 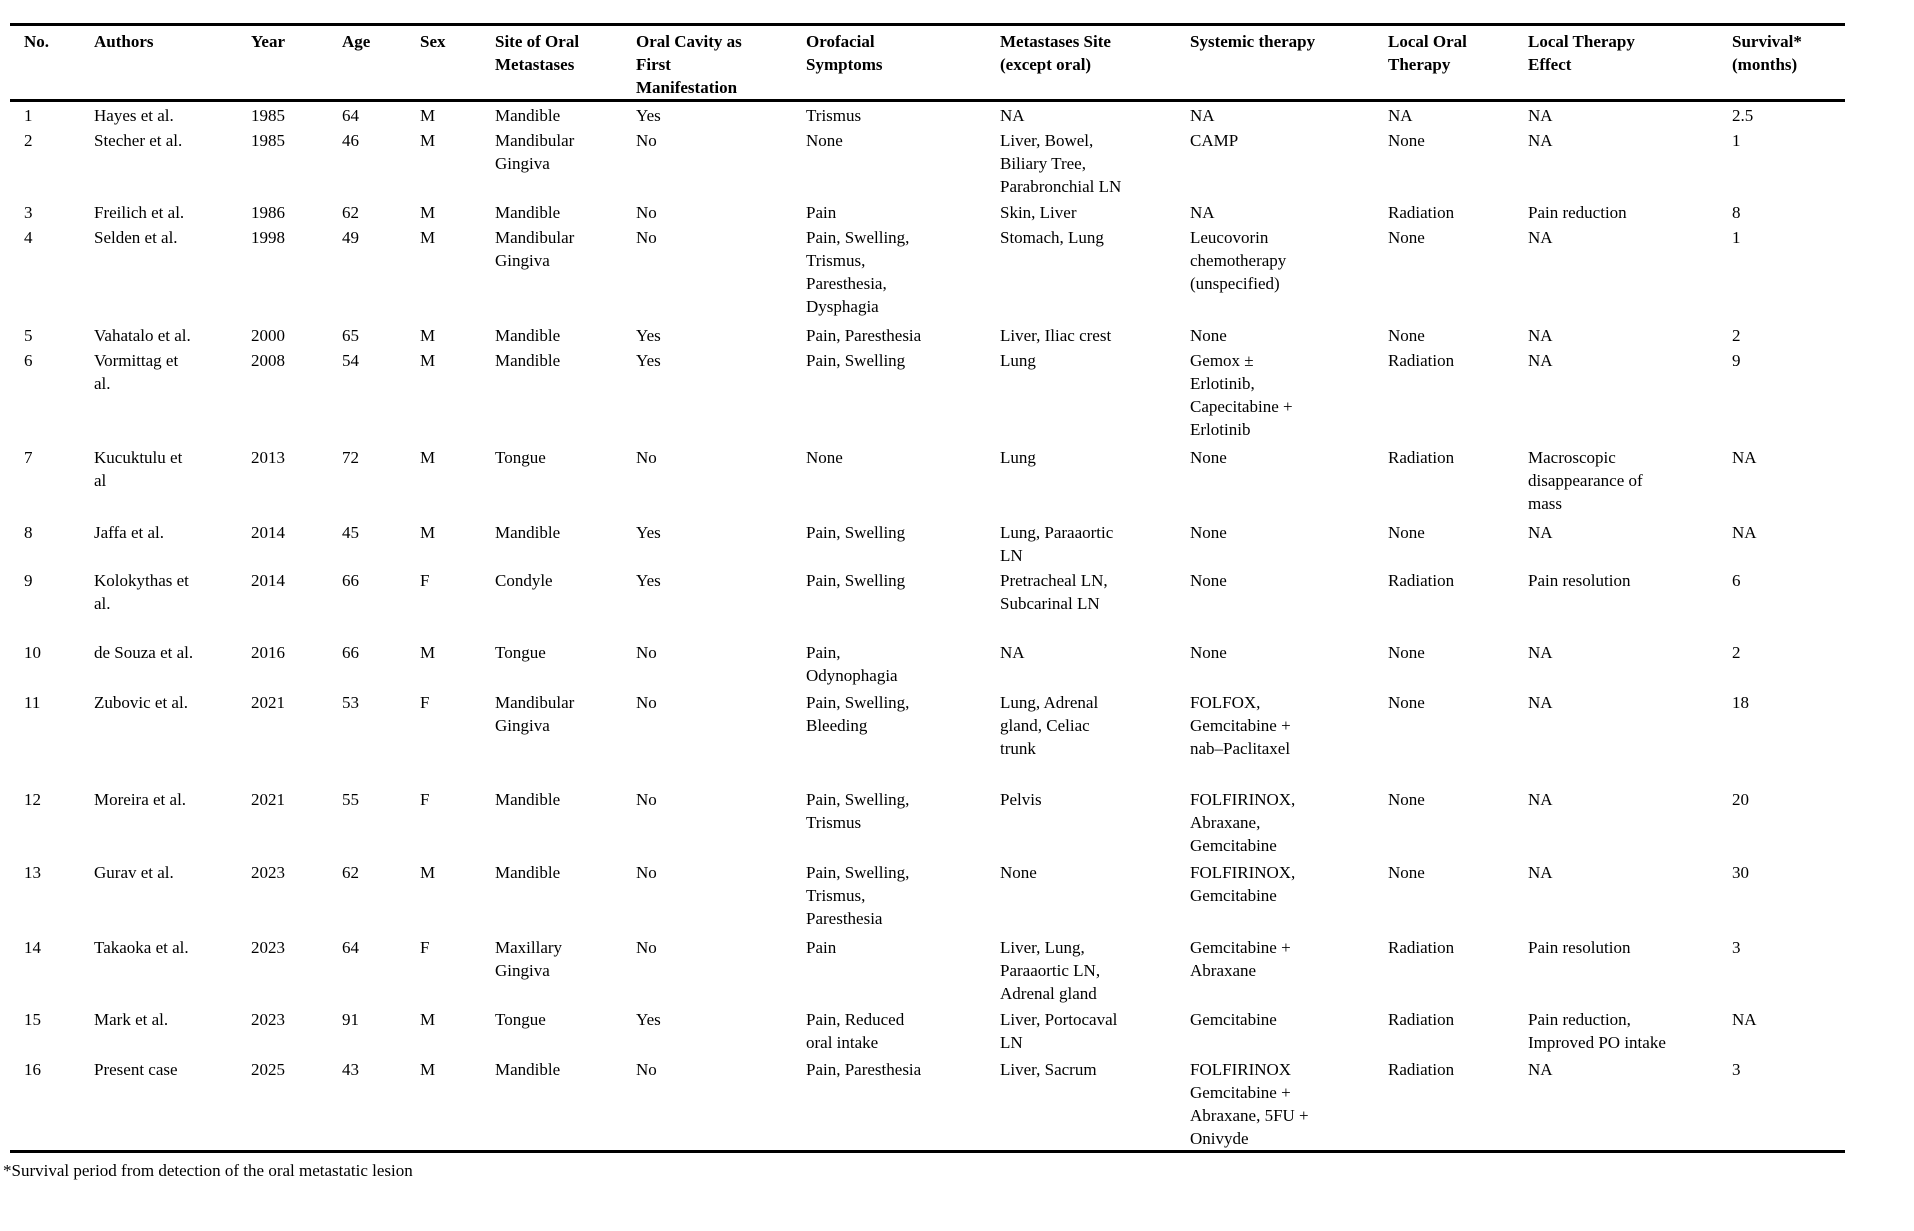 What do you see at coordinates (350, 457) in the screenshot?
I see `cell-age: 72` at bounding box center [350, 457].